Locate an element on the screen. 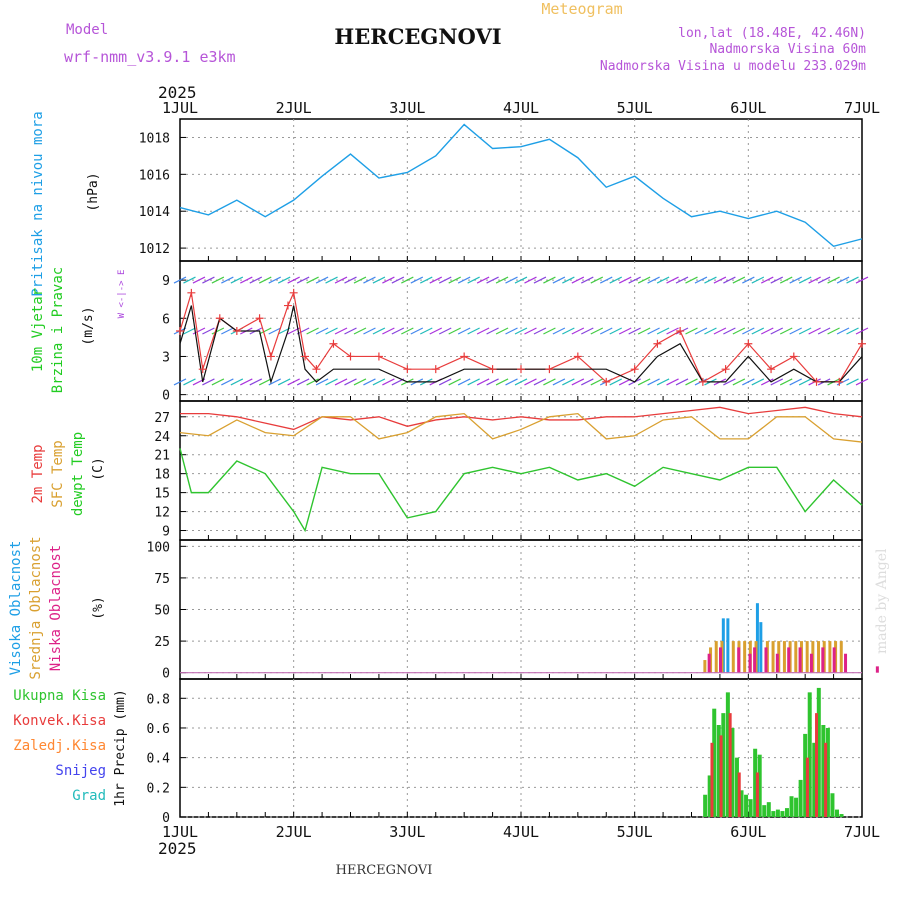 Image resolution: width=900 pixels, height=900 pixels. day-label-top: 7JUL is located at coordinates (862, 108).